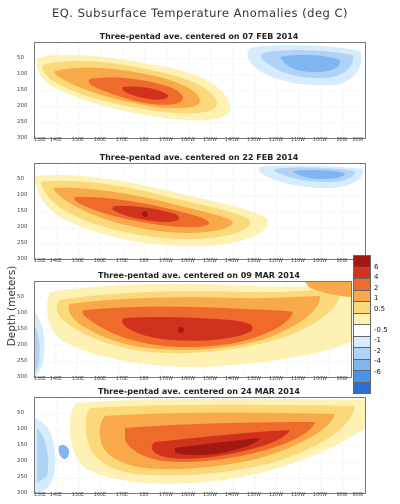 The image size is (400, 504). I want to click on colorbar-label: -6, so click(377, 371).